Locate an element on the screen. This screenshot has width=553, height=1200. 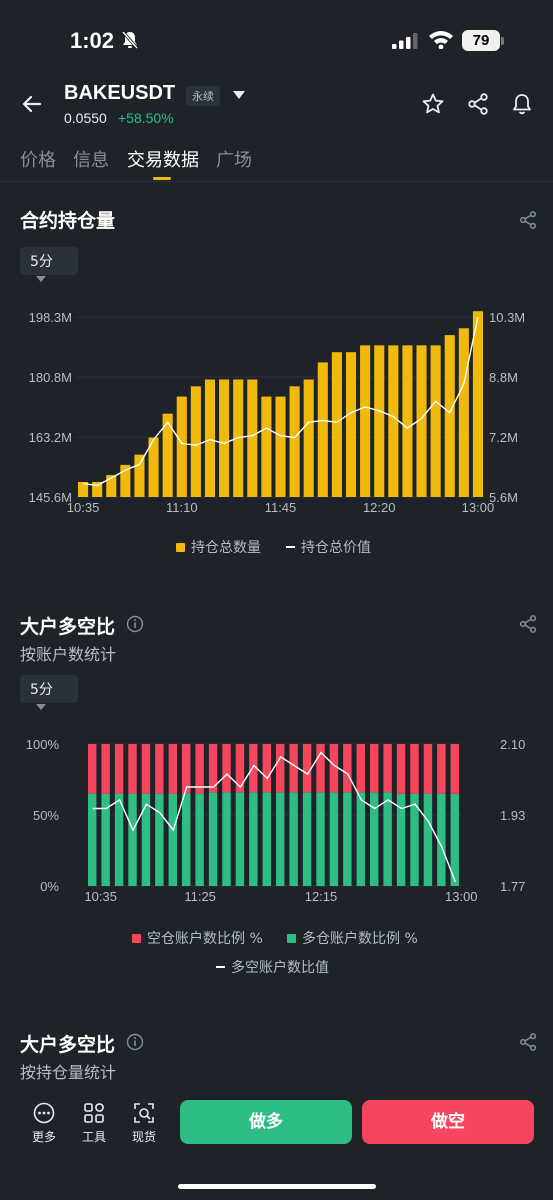
spot-icon is located at coordinates (144, 1113).